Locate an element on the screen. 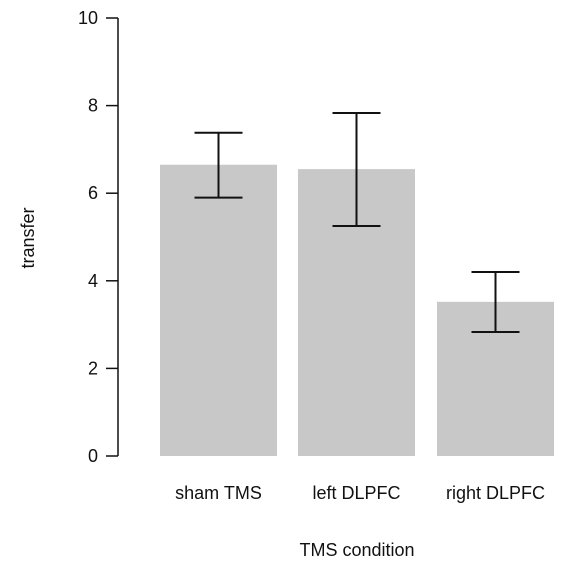  x-tick-labels: sham TMS left DLPFC right DLPFC is located at coordinates (360, 493).